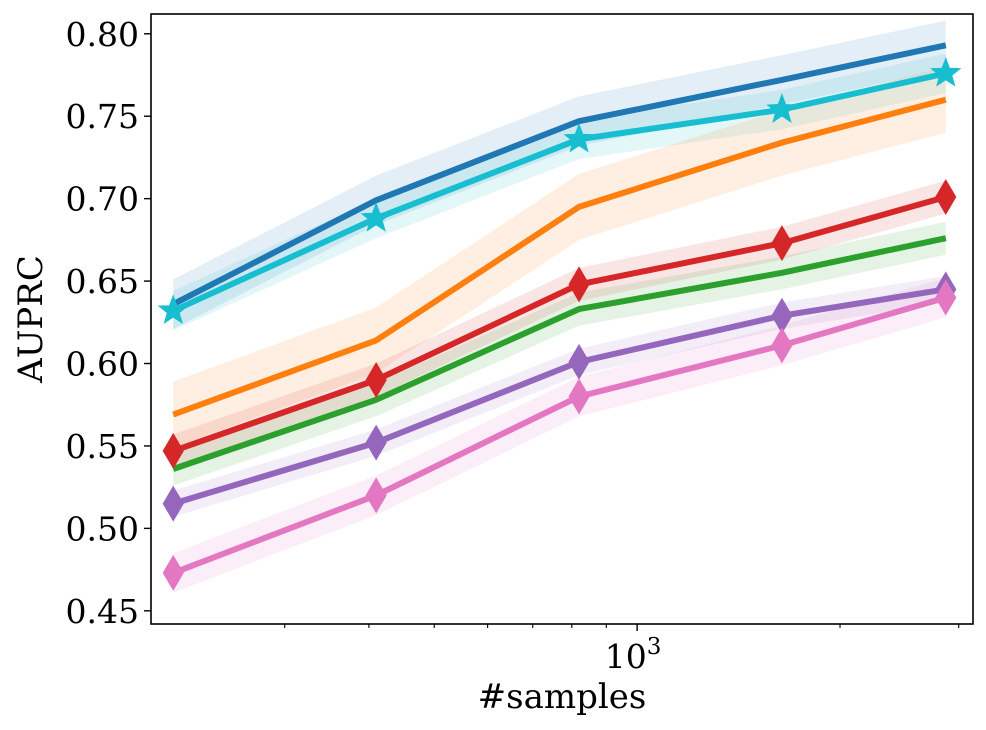 The width and height of the screenshot is (986, 730). I want to click on y-axis-title: AUPRC, so click(31, 319).